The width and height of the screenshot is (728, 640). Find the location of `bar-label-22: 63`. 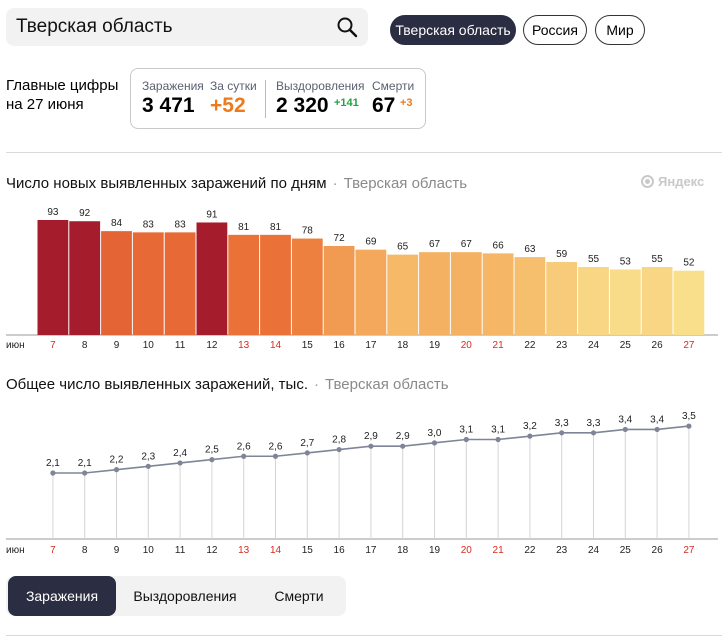

bar-label-22: 63 is located at coordinates (530, 249).